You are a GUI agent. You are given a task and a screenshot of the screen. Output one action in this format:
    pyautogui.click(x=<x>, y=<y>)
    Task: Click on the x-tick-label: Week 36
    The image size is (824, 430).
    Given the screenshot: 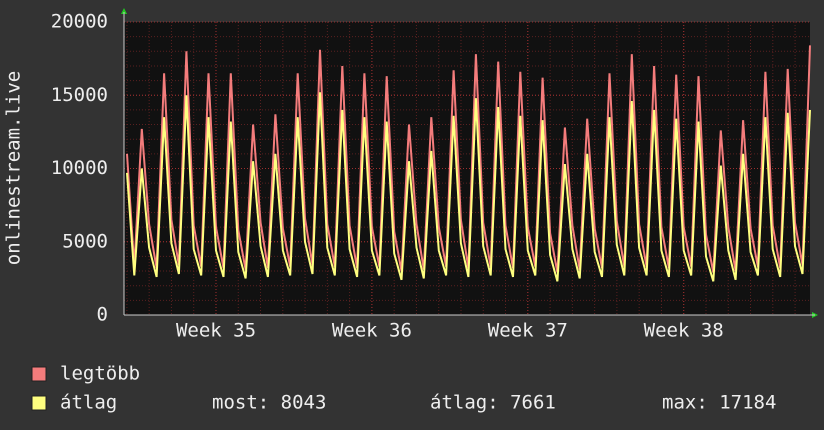 What is the action you would take?
    pyautogui.click(x=372, y=331)
    